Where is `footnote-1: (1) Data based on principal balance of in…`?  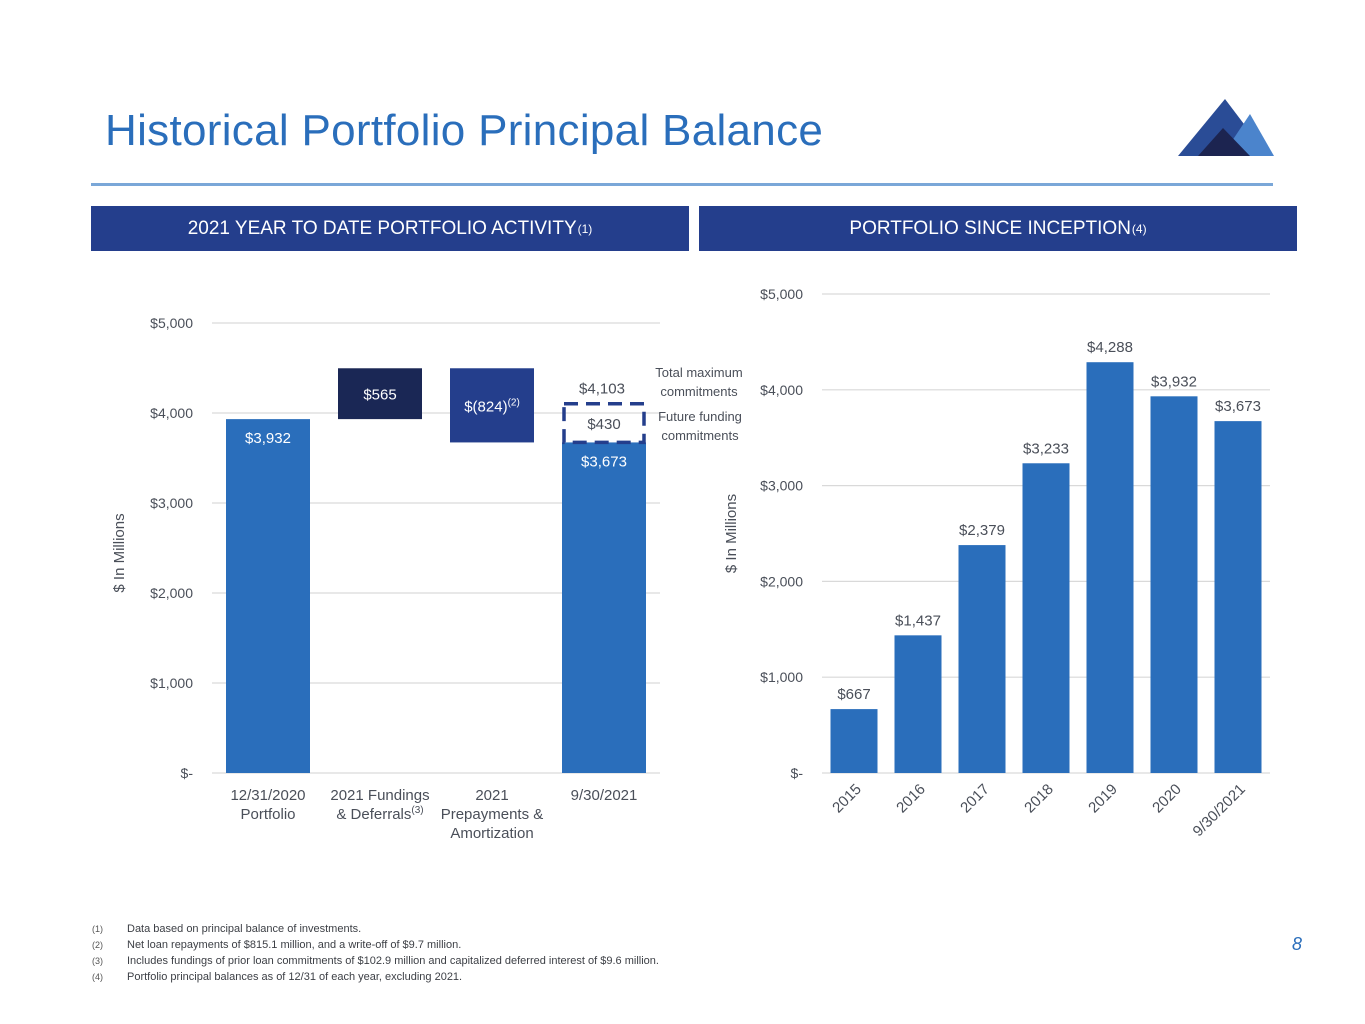
footnote-1: (1) Data based on principal balance of in… is located at coordinates (227, 929).